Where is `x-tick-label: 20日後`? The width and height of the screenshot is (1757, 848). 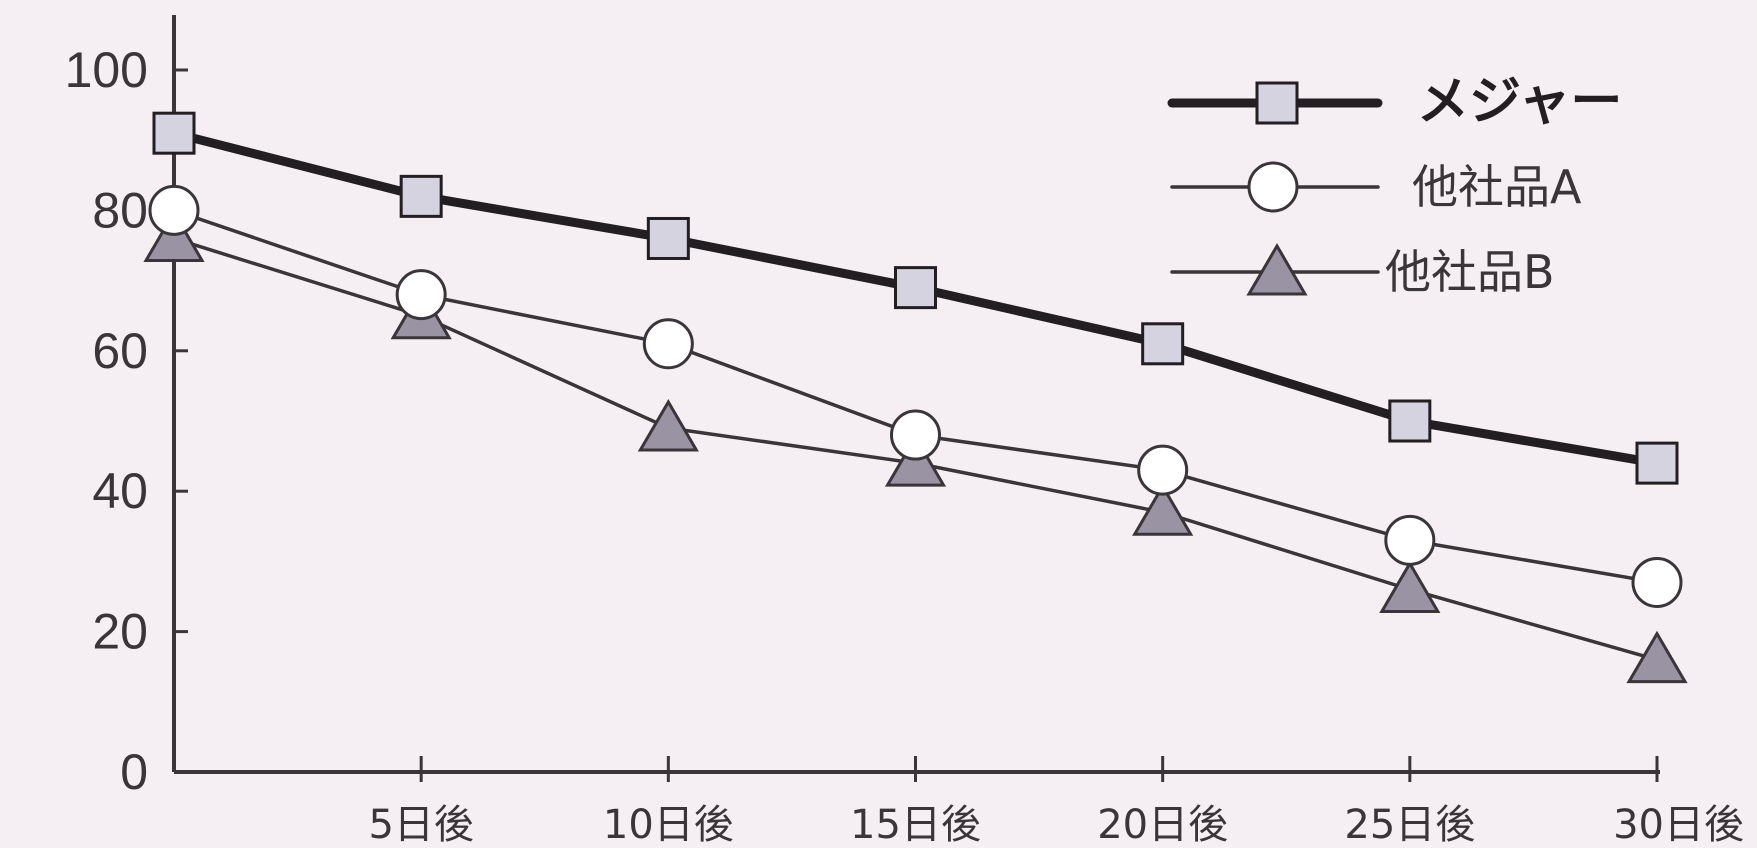
x-tick-label: 20日後 is located at coordinates (1162, 825).